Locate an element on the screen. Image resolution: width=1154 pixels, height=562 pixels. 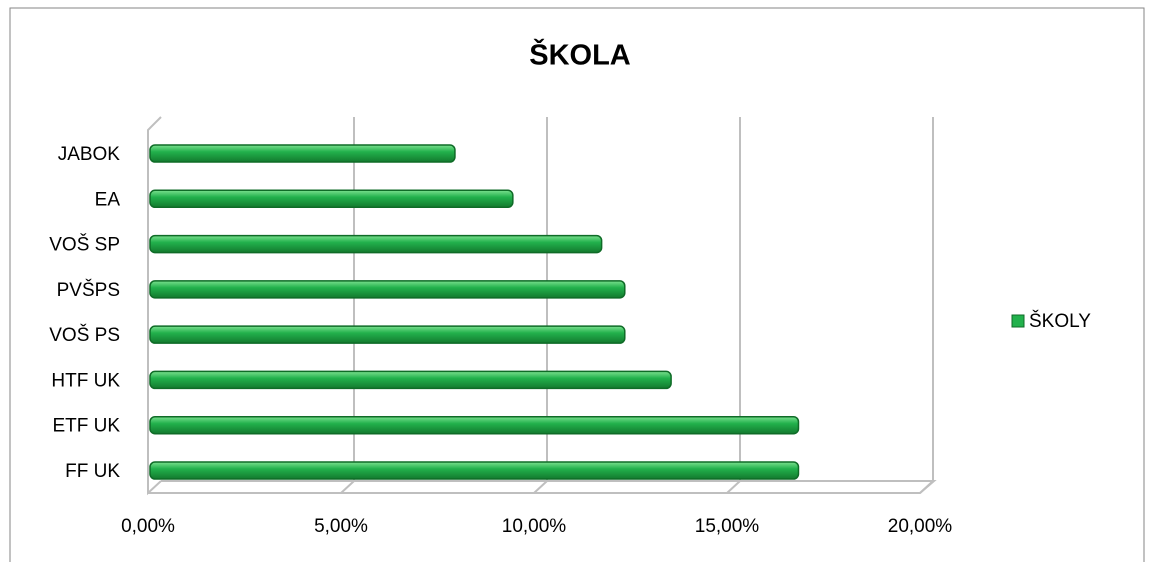
y-tick-label: VOŠ SP is located at coordinates (84, 245).